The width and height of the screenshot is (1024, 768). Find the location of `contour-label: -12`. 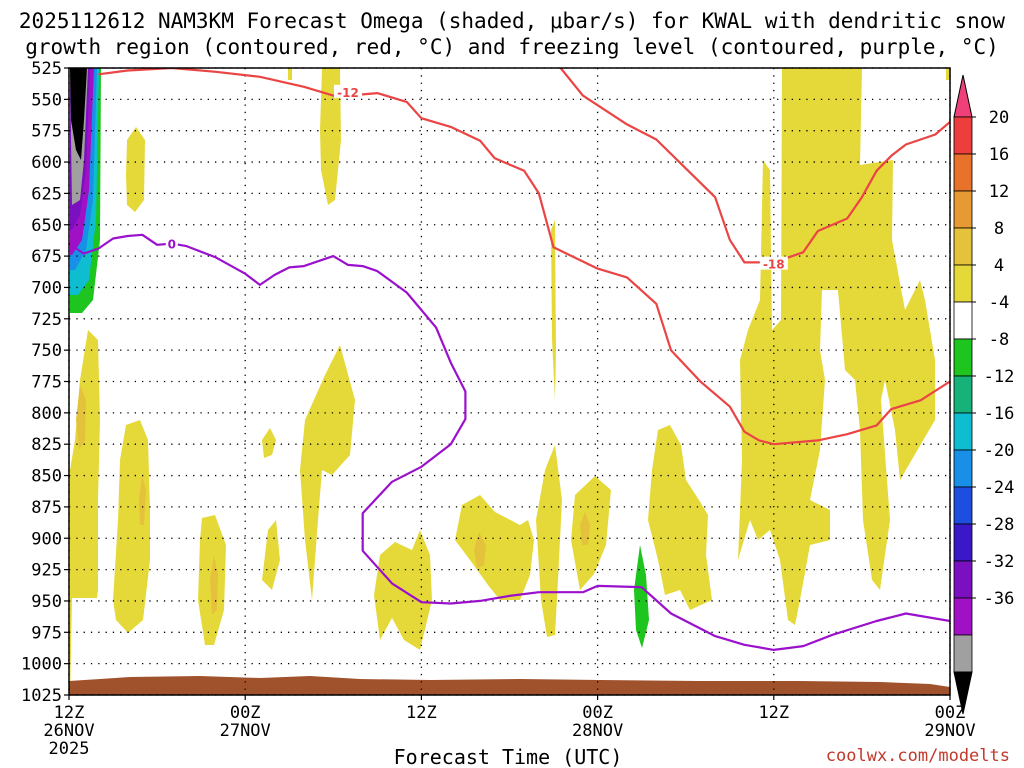

contour-label: -12 is located at coordinates (348, 93).